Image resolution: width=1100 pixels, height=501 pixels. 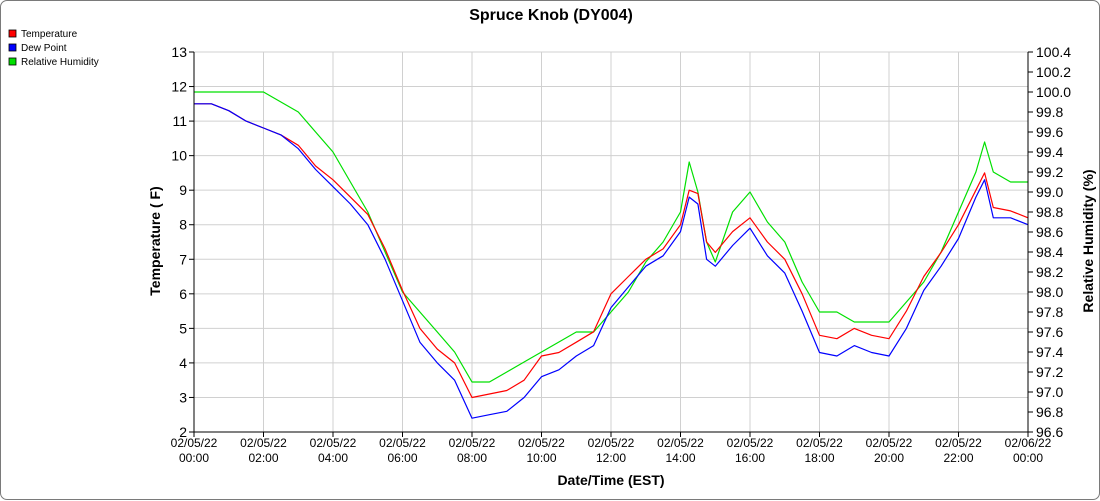 I want to click on right-tick-label: 99.6, so click(x=1049, y=132).